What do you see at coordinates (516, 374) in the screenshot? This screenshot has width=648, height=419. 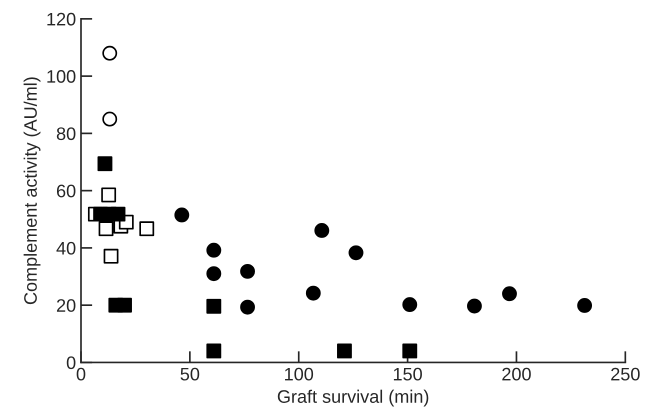 I see `x-tick-label: 200` at bounding box center [516, 374].